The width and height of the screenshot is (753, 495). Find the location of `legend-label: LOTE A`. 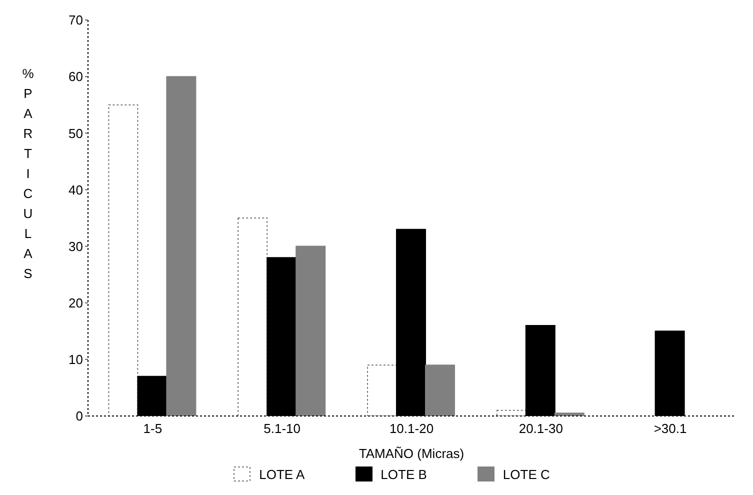

legend-label: LOTE A is located at coordinates (282, 474).